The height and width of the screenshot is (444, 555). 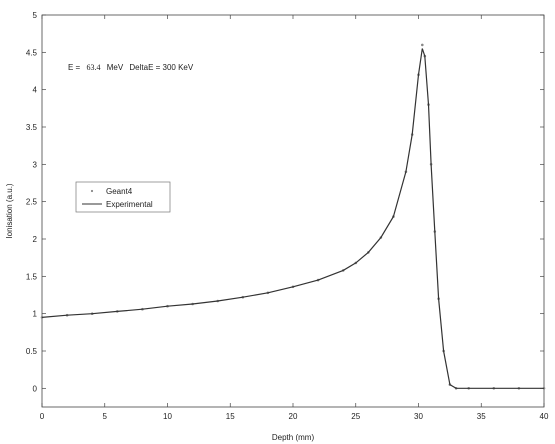 I want to click on energy-annotation: E = 63.4 MeV DeltaE = 300 KeV, so click(x=131, y=67).